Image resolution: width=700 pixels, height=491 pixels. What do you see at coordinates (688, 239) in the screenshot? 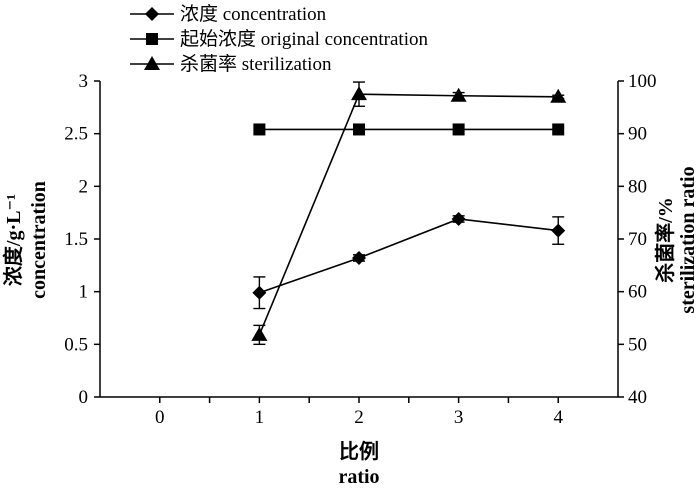
I see `right-axis-label-en: sterilization ratio` at bounding box center [688, 239].